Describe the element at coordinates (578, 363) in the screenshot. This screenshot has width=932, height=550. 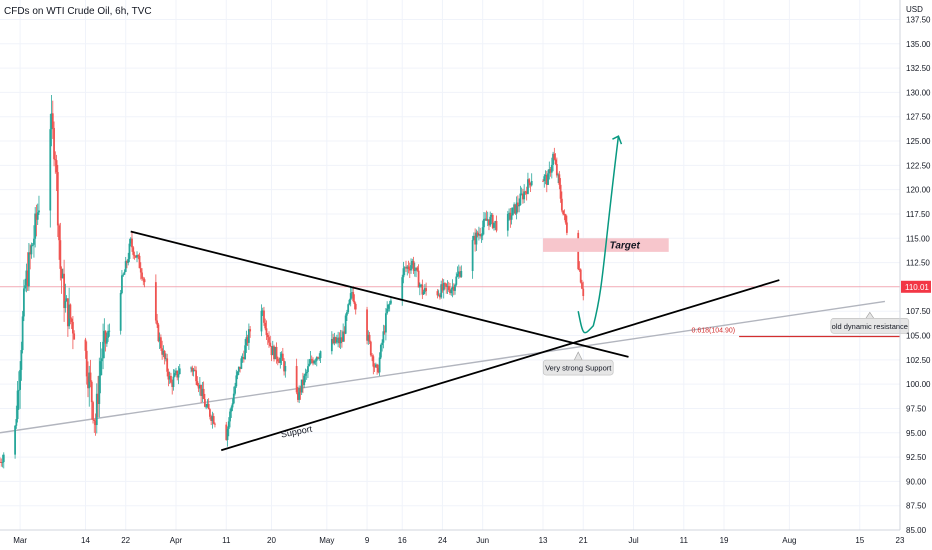
I see `callout-1: Very strong Support` at that location.